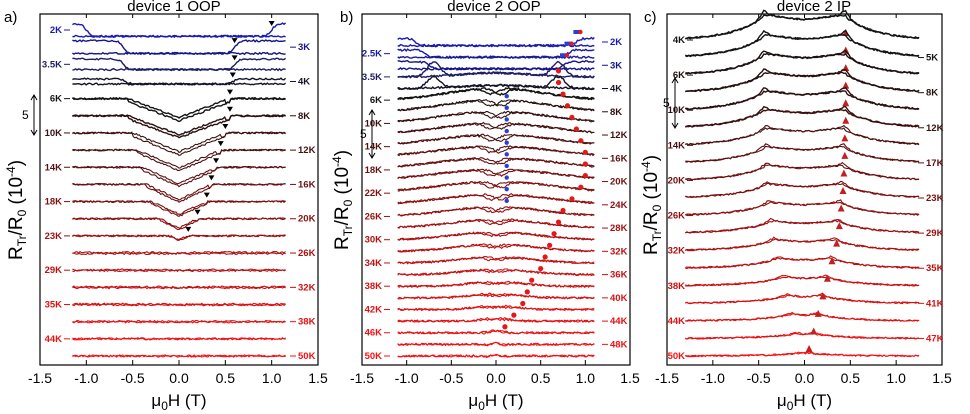  I want to click on series-44K: 44K, so click(794, 318).